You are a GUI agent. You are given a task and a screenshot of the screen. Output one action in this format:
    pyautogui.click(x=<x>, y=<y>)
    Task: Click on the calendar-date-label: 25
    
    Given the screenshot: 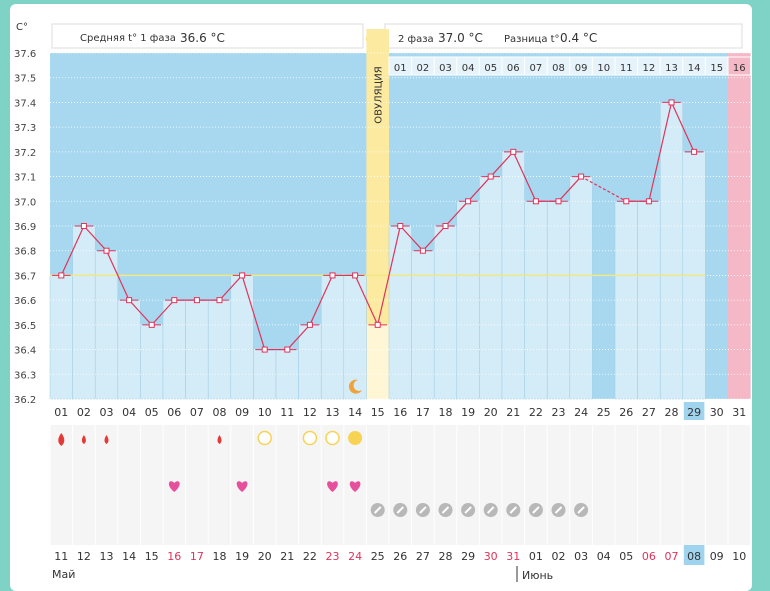 What is the action you would take?
    pyautogui.click(x=378, y=556)
    